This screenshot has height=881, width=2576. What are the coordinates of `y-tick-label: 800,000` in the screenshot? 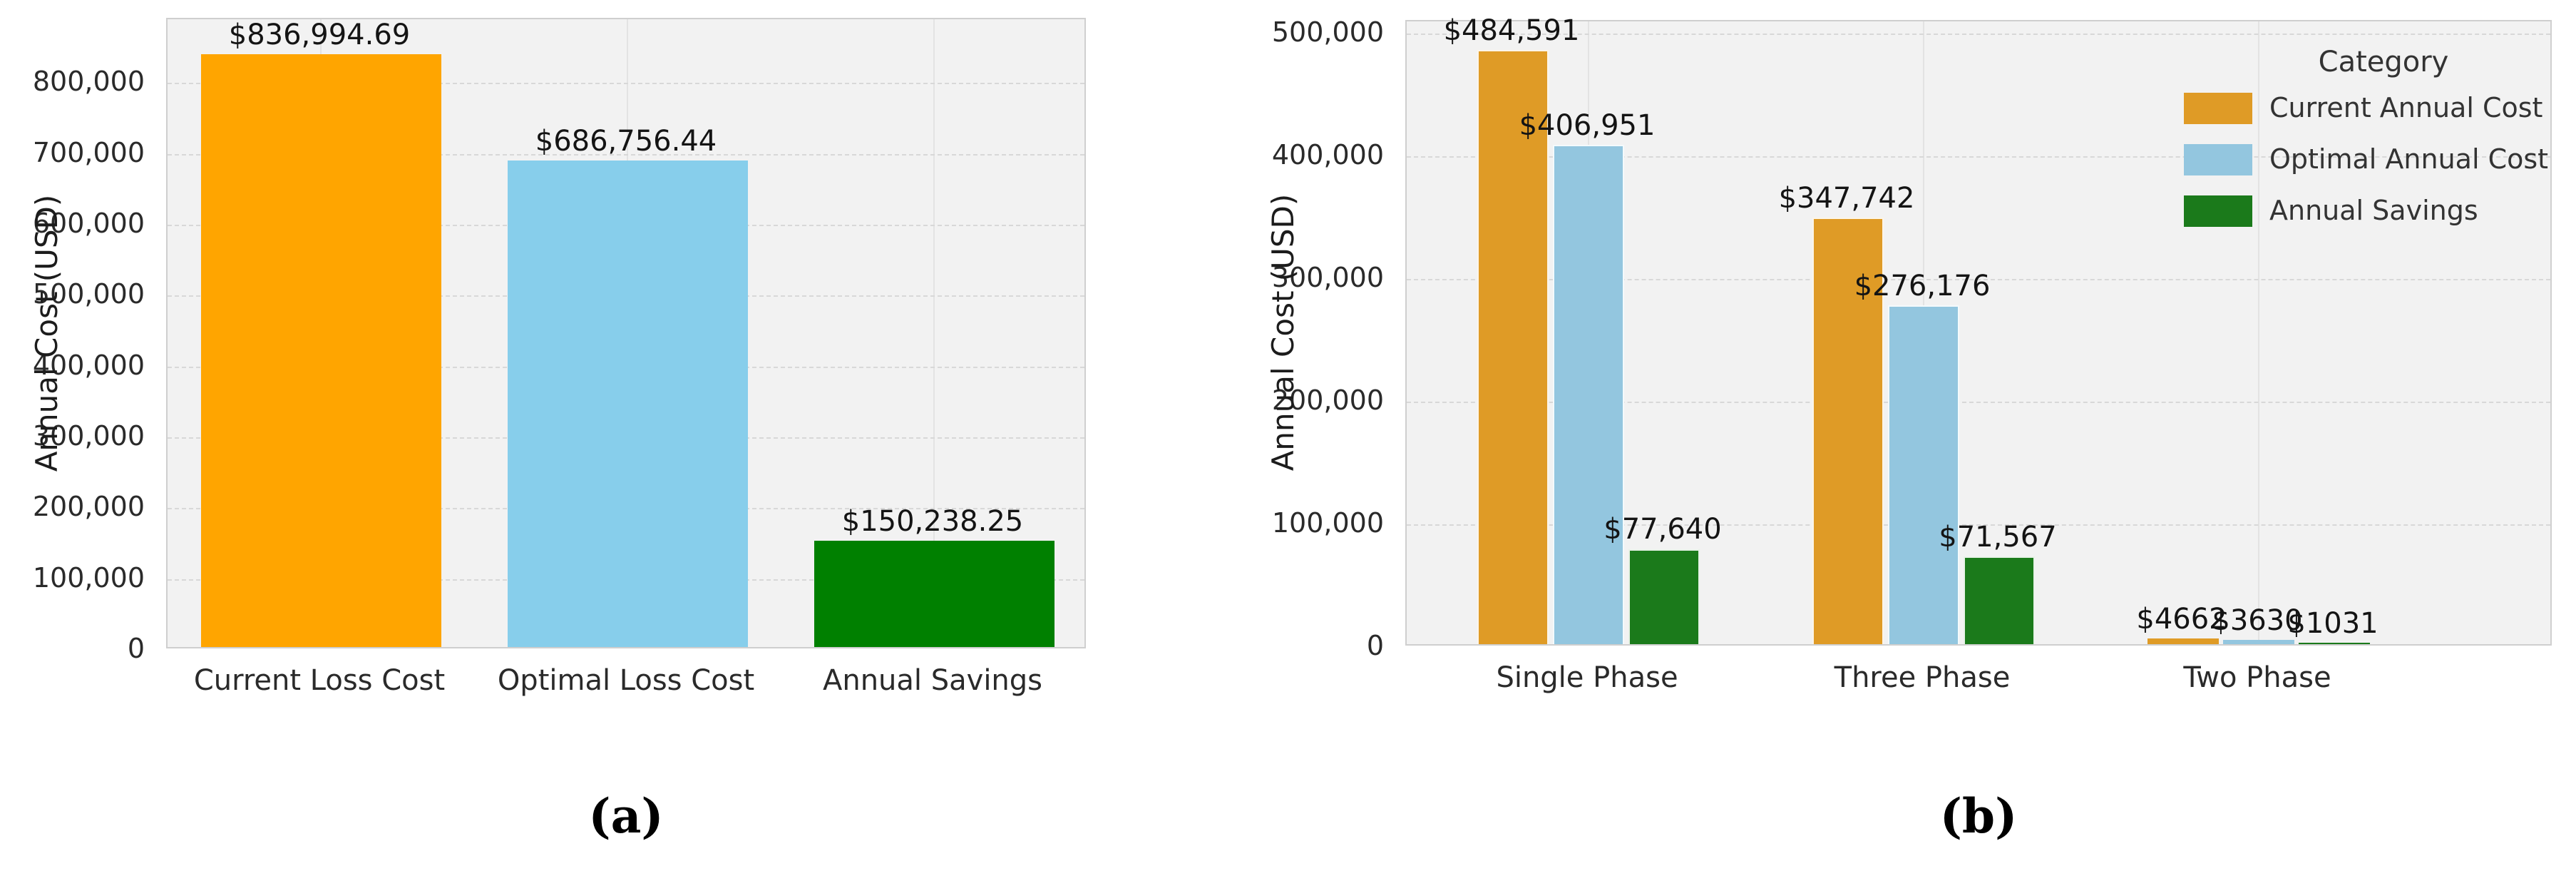 It's located at (88, 82).